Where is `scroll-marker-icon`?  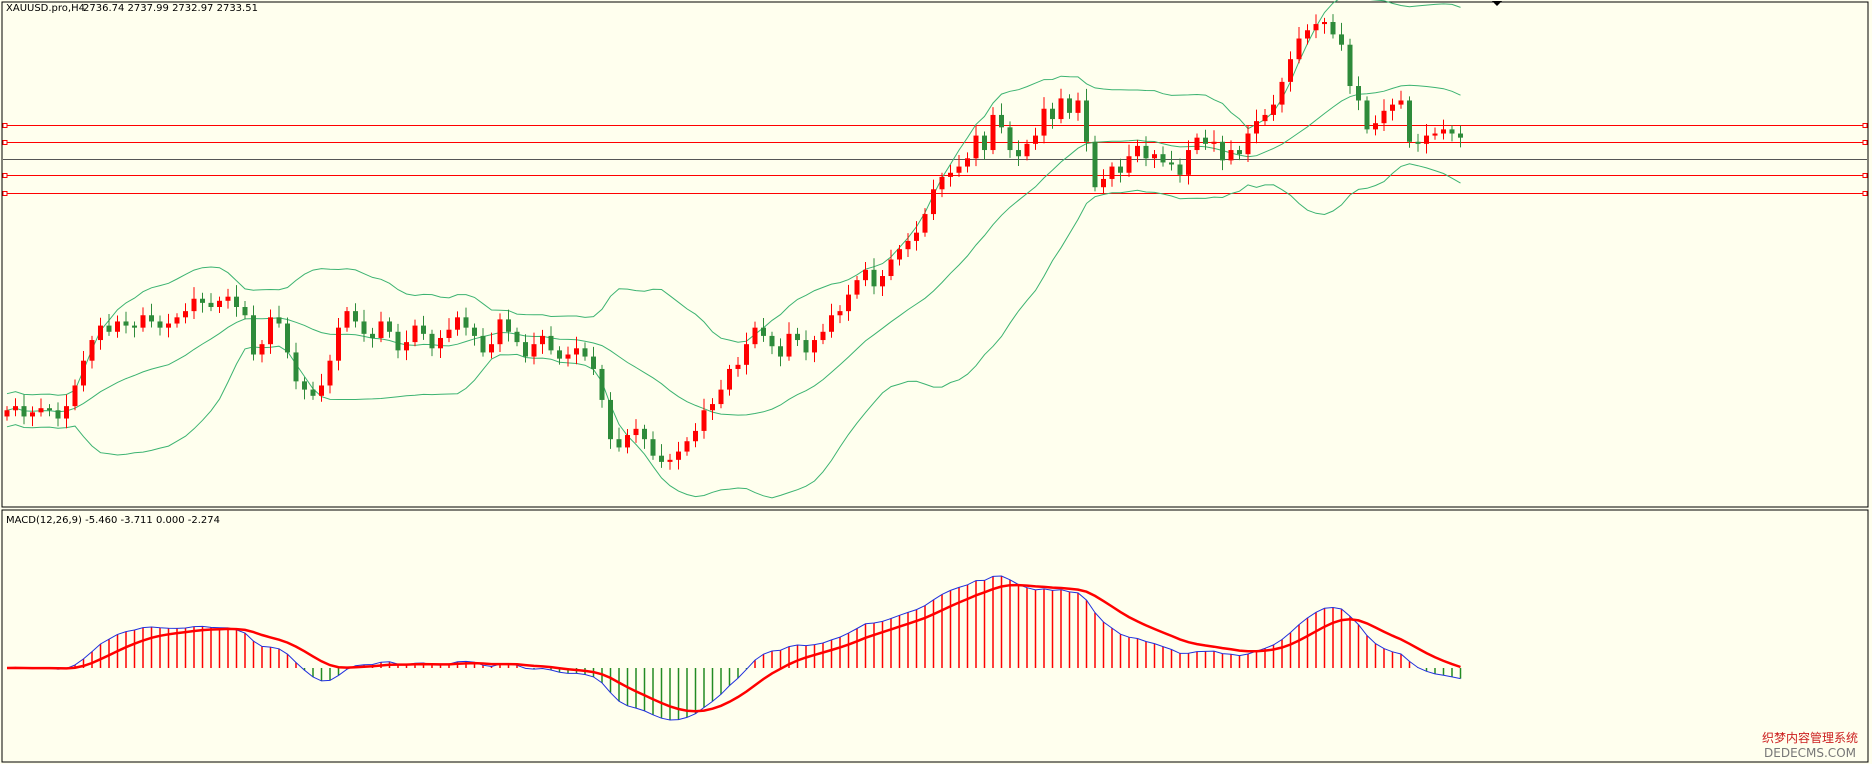
scroll-marker-icon is located at coordinates (1497, 3).